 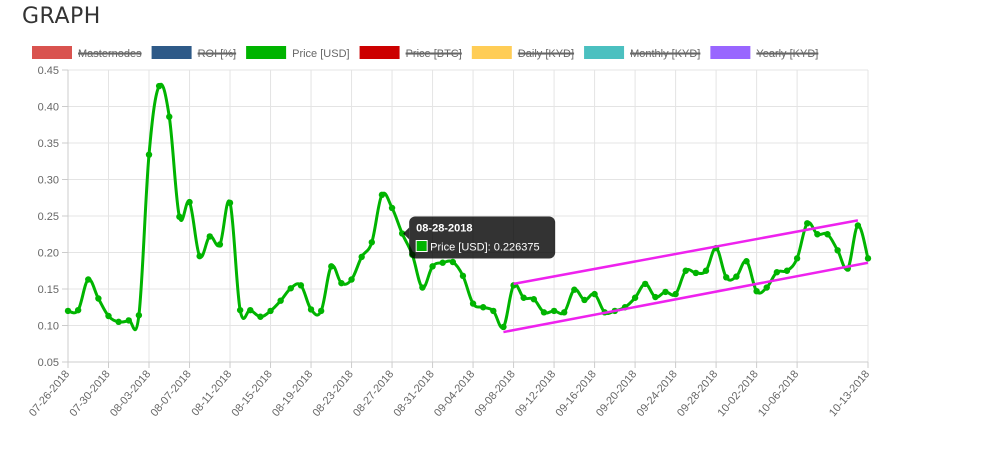 I want to click on x-tick-label: 09-12-2018, so click(x=535, y=393).